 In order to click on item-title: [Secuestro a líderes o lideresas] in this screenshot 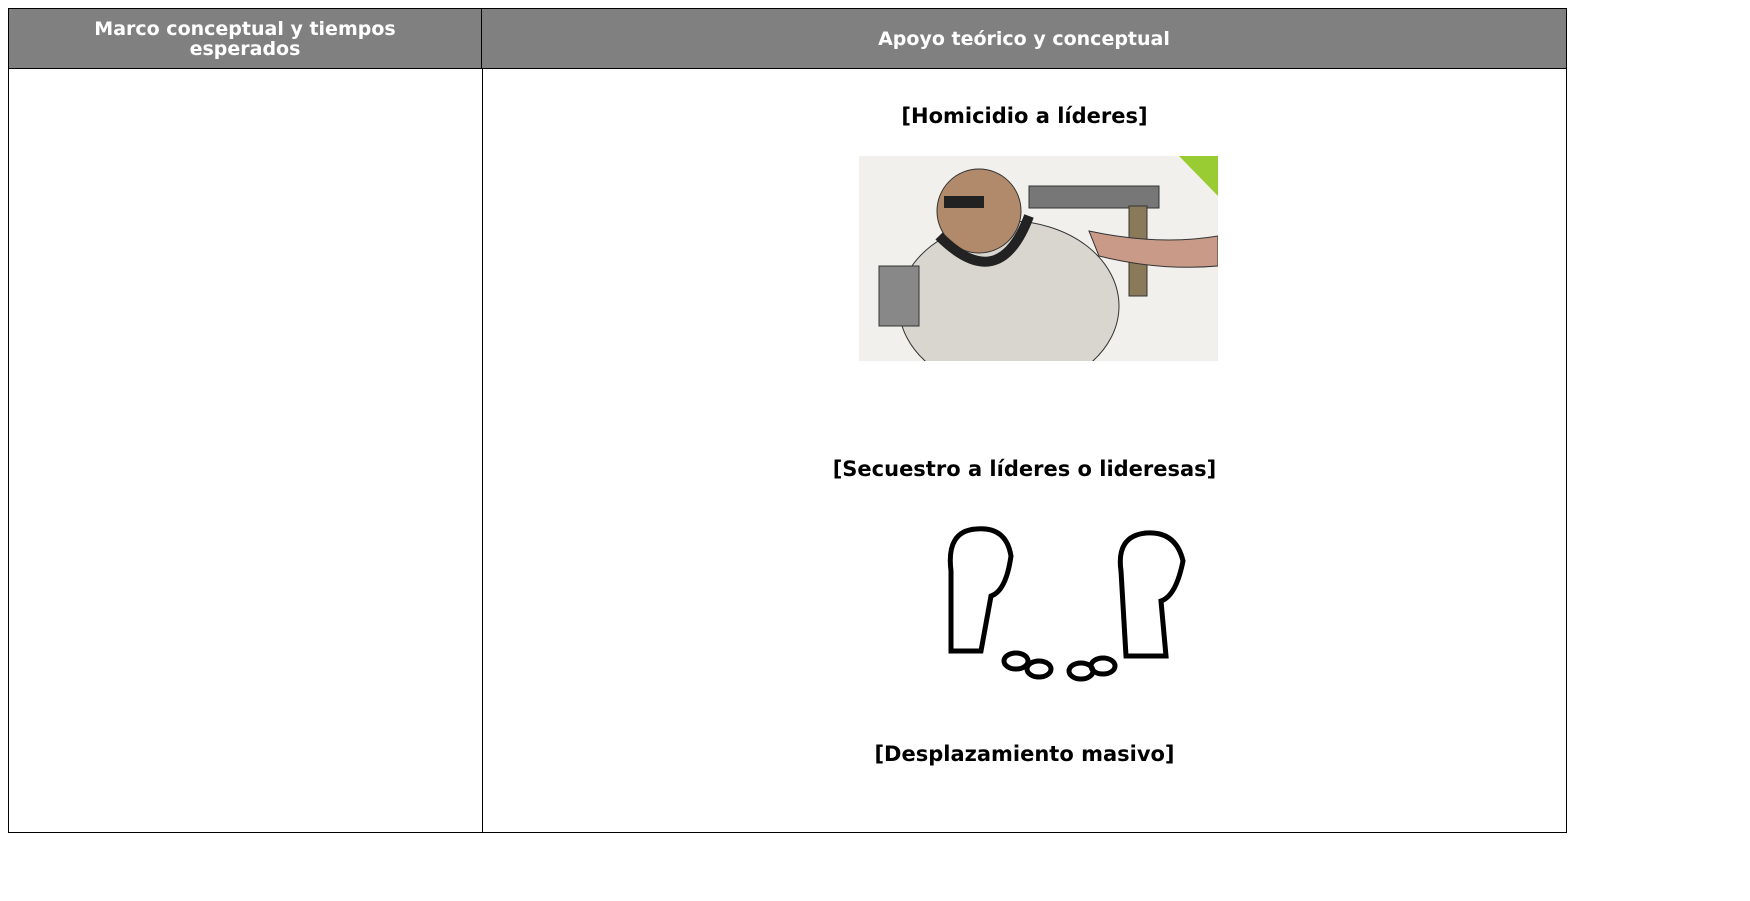, I will do `click(1024, 469)`.